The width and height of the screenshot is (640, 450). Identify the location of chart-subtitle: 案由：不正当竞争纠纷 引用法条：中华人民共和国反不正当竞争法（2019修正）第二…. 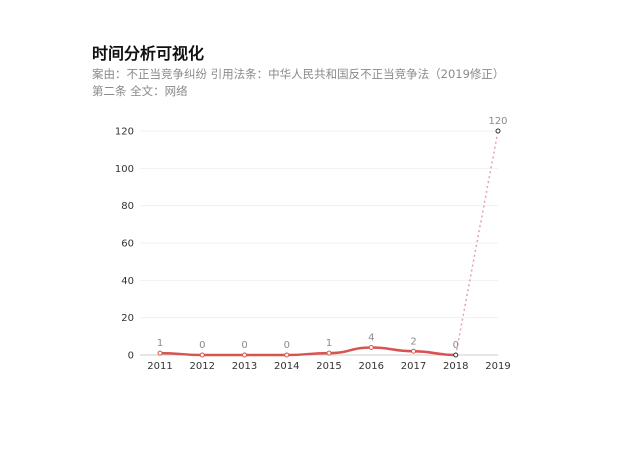
(295, 82).